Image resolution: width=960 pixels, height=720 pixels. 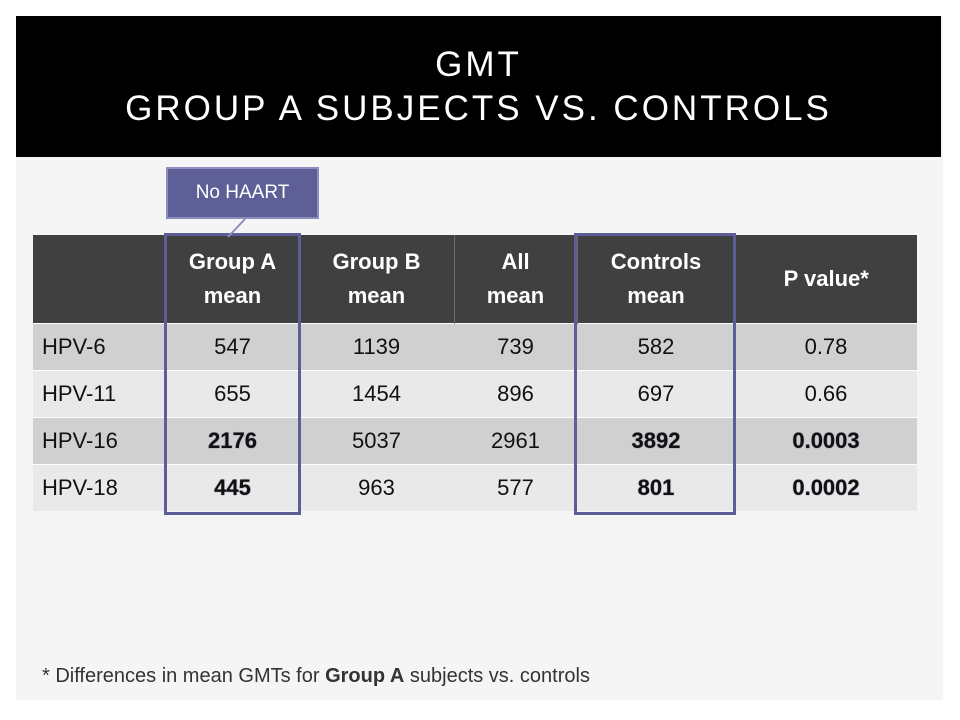 I want to click on table-row: HPV-18 445 963 577 801 0.0002, so click(x=475, y=487).